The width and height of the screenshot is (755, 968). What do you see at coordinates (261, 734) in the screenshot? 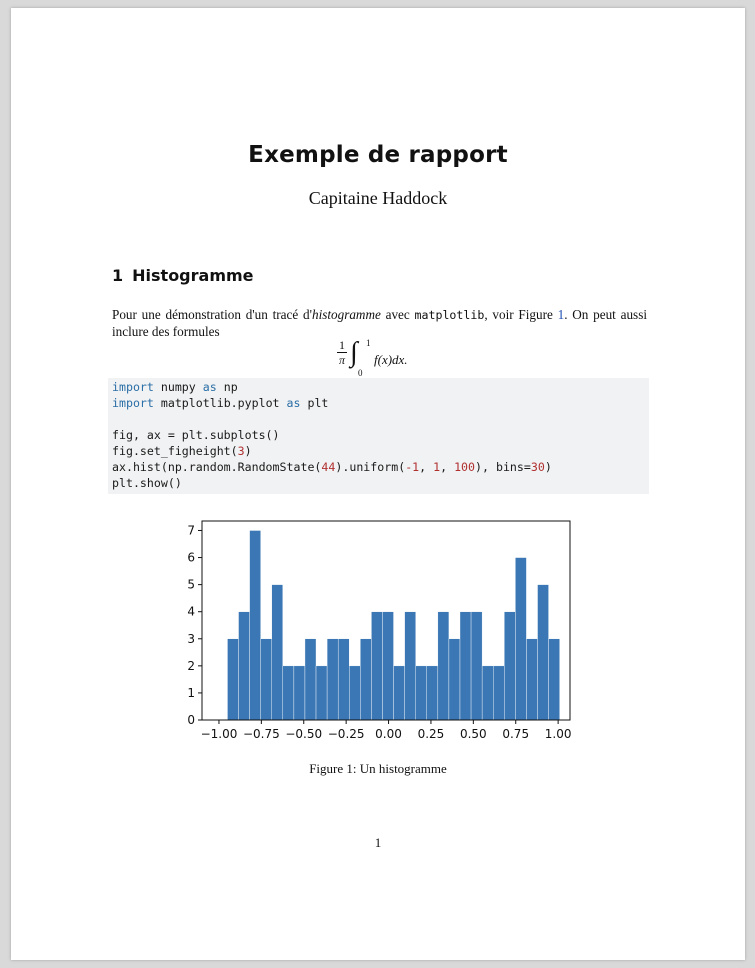
I see `x-tick-label: −0.75` at bounding box center [261, 734].